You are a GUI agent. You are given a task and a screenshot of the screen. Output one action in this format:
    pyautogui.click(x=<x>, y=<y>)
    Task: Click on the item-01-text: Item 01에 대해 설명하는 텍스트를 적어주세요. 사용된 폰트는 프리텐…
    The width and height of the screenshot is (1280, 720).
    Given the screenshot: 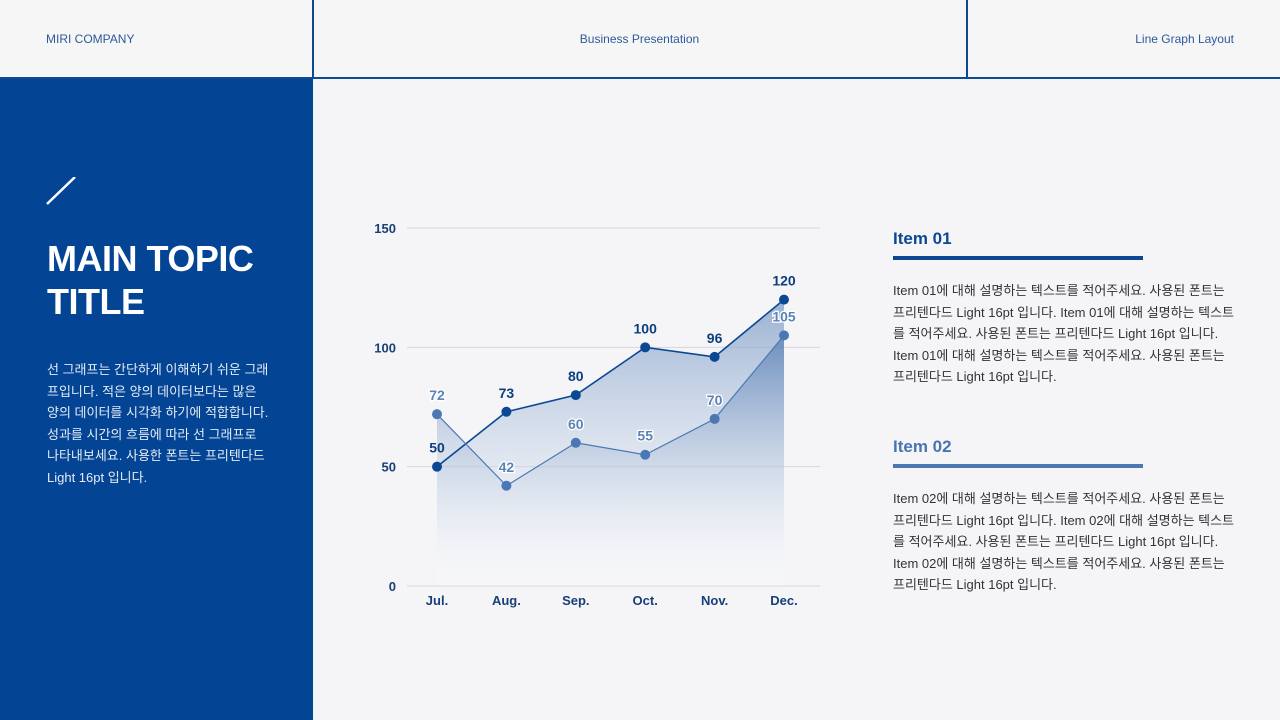 What is the action you would take?
    pyautogui.click(x=1064, y=333)
    